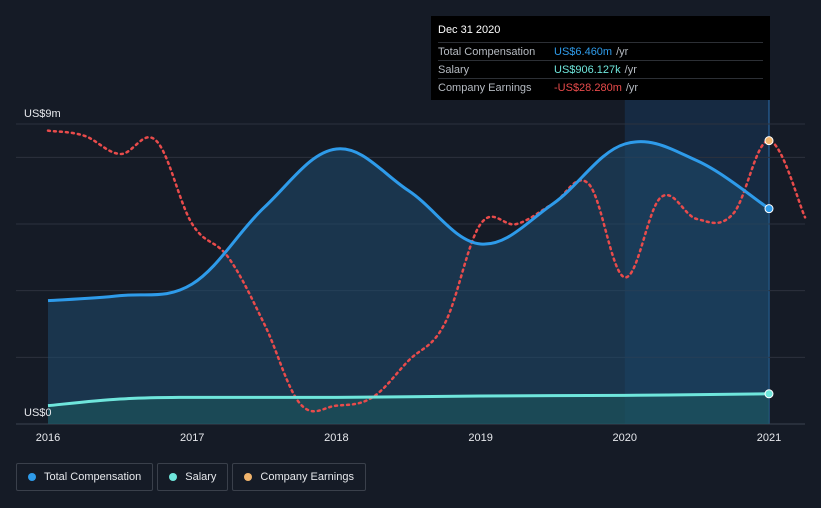  What do you see at coordinates (769, 438) in the screenshot?
I see `x-tick-label: 2021` at bounding box center [769, 438].